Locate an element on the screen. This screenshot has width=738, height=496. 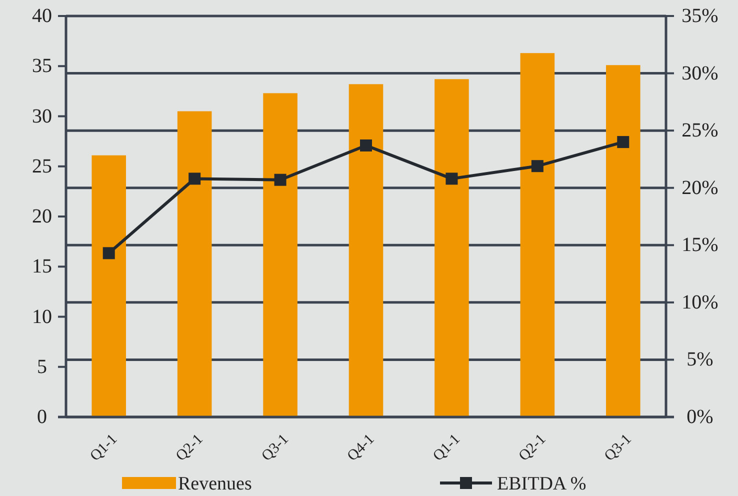
y2-tick-label: 35% is located at coordinates (700, 16).